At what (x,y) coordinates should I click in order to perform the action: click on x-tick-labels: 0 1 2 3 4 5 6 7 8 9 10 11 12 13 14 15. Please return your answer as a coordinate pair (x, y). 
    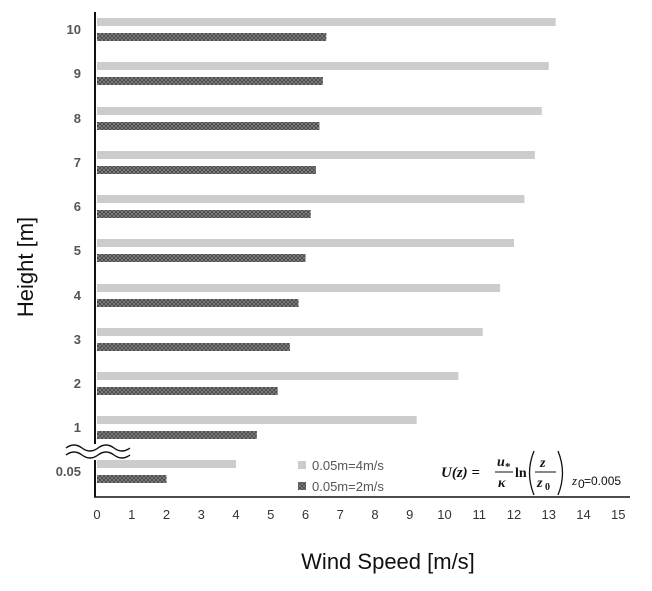
    Looking at the image, I should click on (359, 514).